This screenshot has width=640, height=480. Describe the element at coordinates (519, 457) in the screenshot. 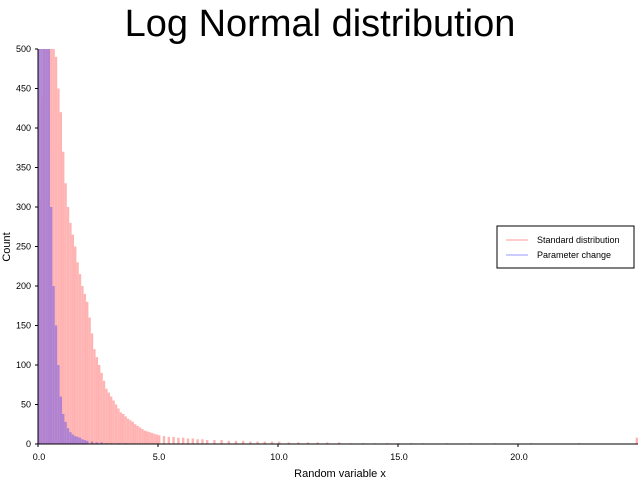

I see `x-tick-label: 20.0` at that location.